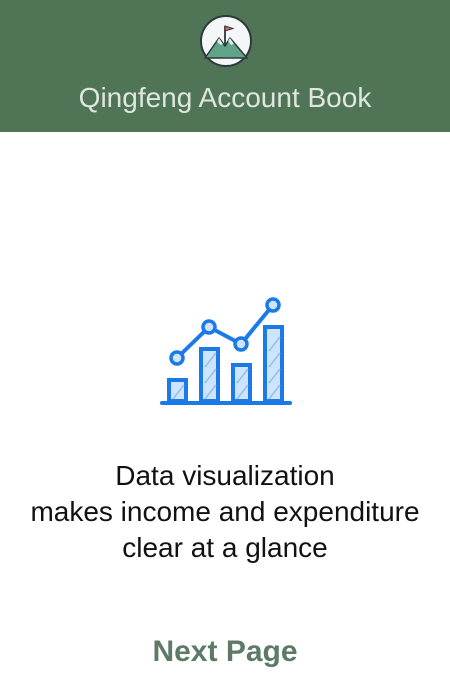  I want to click on mountain-flag-icon, so click(226, 41).